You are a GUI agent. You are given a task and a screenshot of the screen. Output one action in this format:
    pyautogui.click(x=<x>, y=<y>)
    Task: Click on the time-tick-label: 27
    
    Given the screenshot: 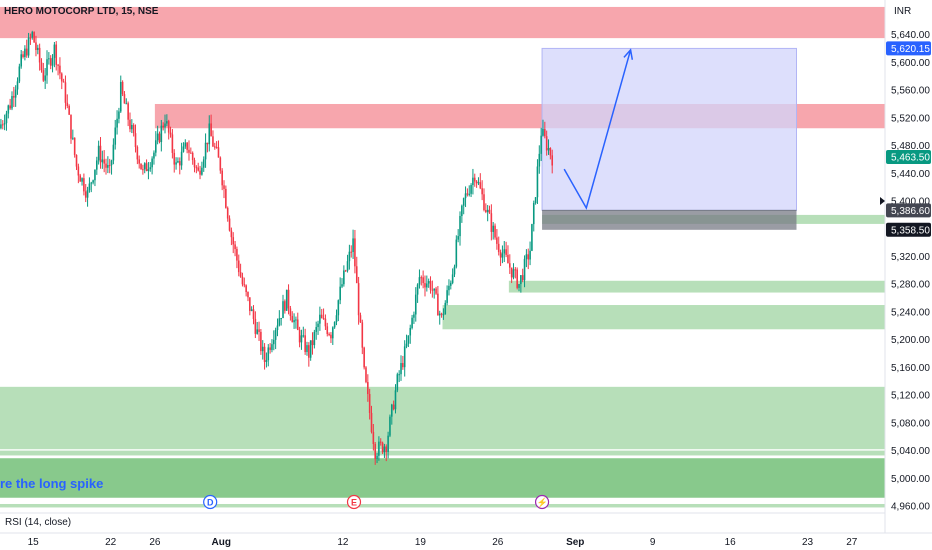 What is the action you would take?
    pyautogui.click(x=852, y=542)
    